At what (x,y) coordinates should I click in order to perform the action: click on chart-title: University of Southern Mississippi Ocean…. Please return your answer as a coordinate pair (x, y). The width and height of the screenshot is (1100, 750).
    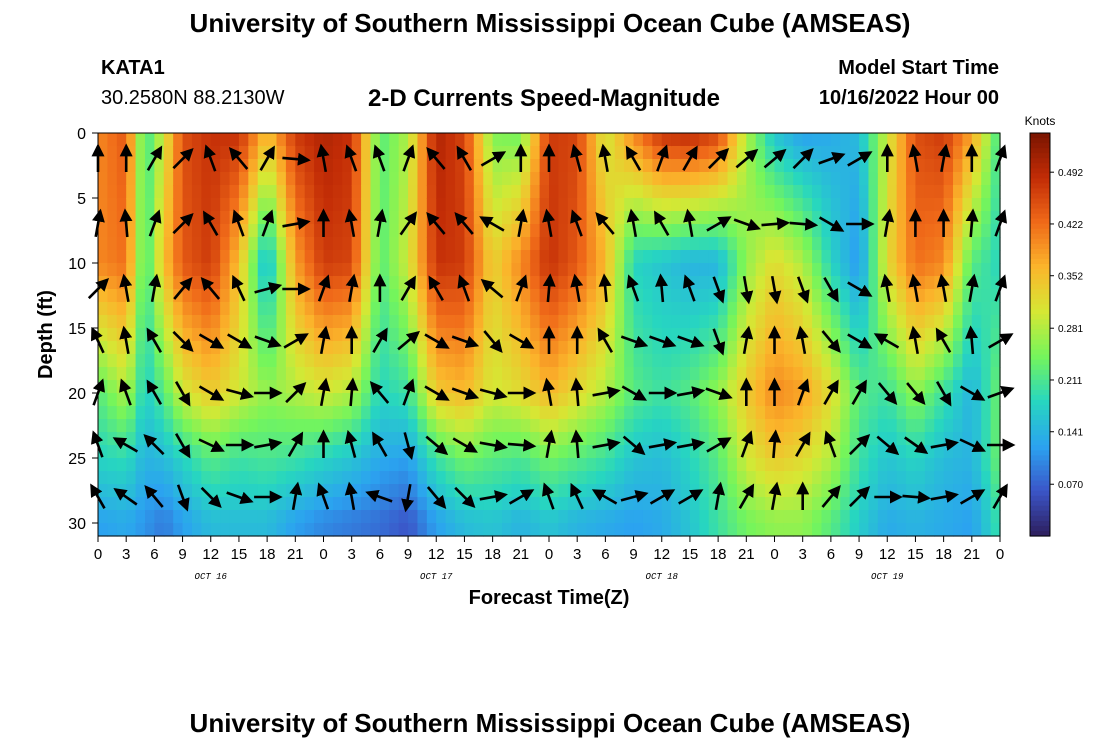
    Looking at the image, I should click on (550, 23).